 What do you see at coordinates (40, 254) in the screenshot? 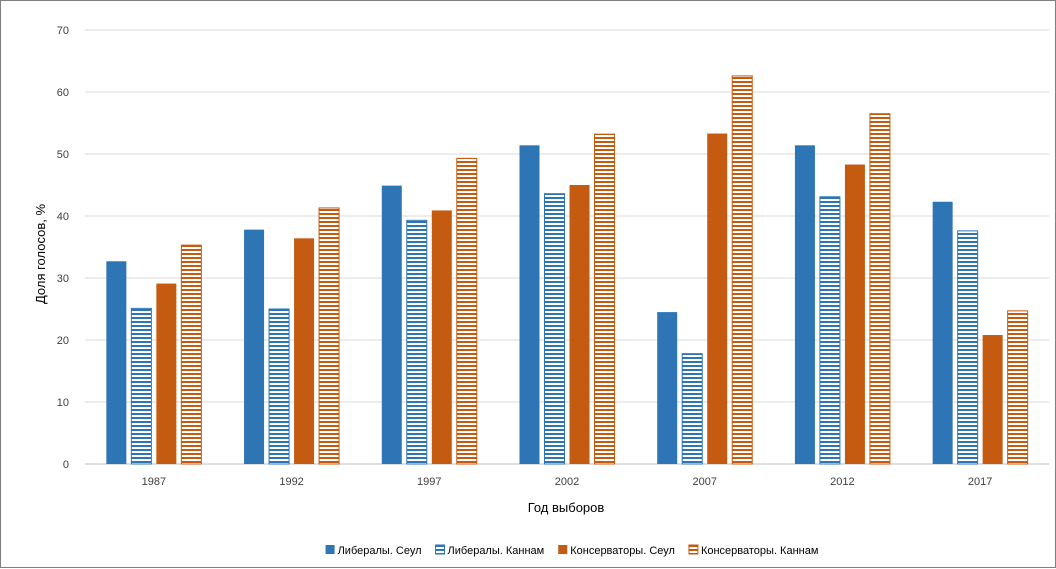
I see `y-axis-title: Доля голосов, %` at bounding box center [40, 254].